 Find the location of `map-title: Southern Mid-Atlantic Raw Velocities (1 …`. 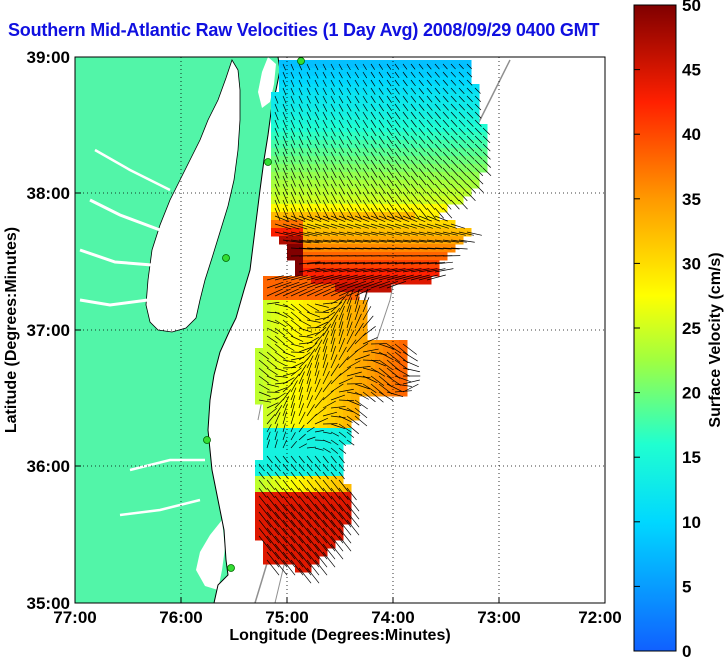

map-title: Southern Mid-Atlantic Raw Velocities (1 … is located at coordinates (304, 30).